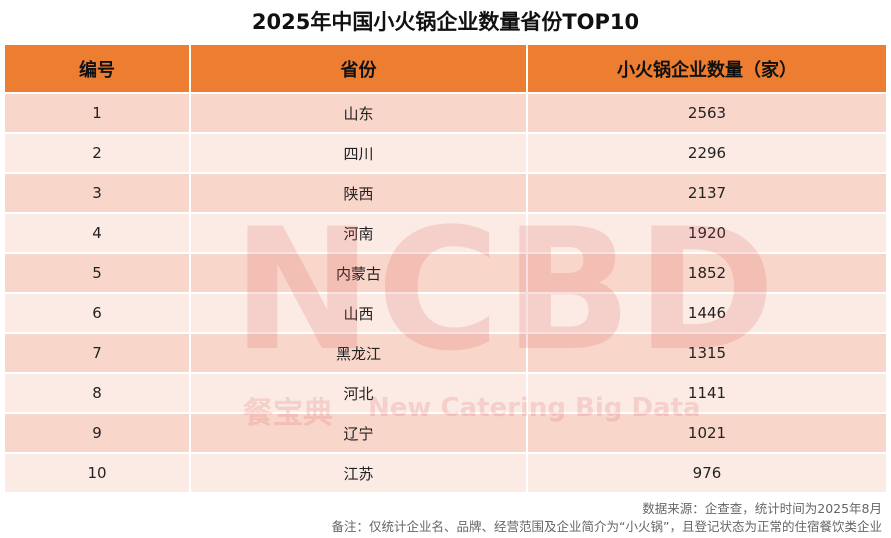 This screenshot has height=538, width=891. Describe the element at coordinates (706, 192) in the screenshot. I see `count-cell: 2137` at that location.